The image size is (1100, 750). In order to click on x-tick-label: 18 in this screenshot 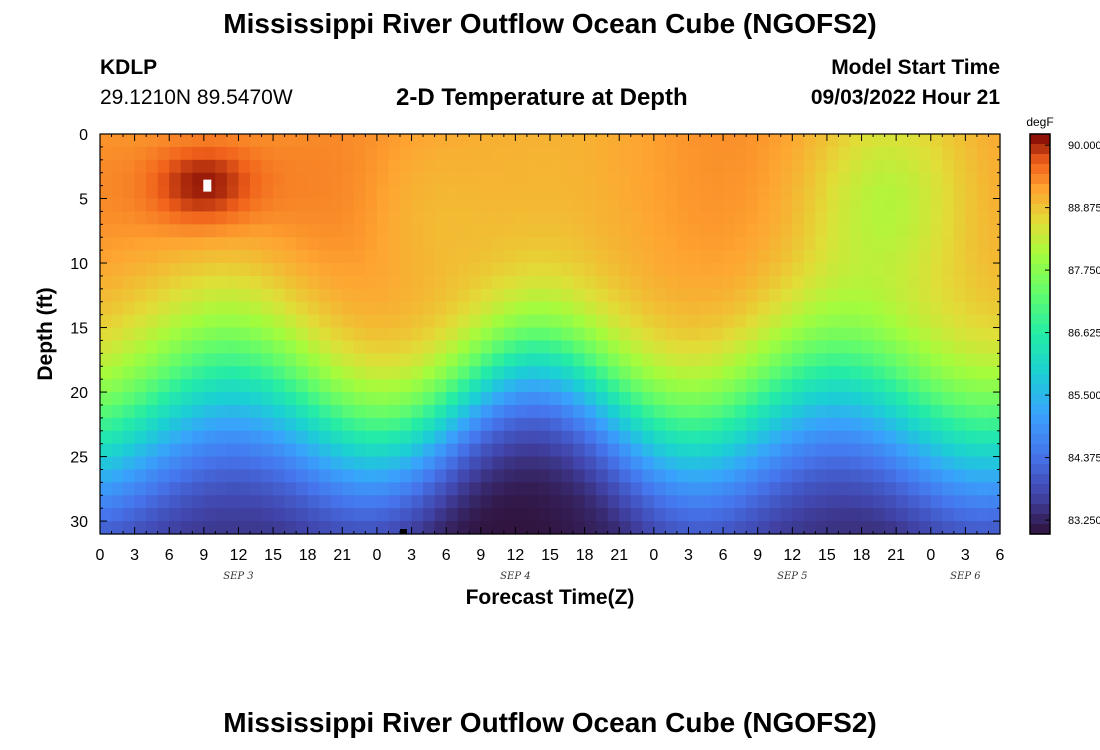, I will do `click(585, 555)`.